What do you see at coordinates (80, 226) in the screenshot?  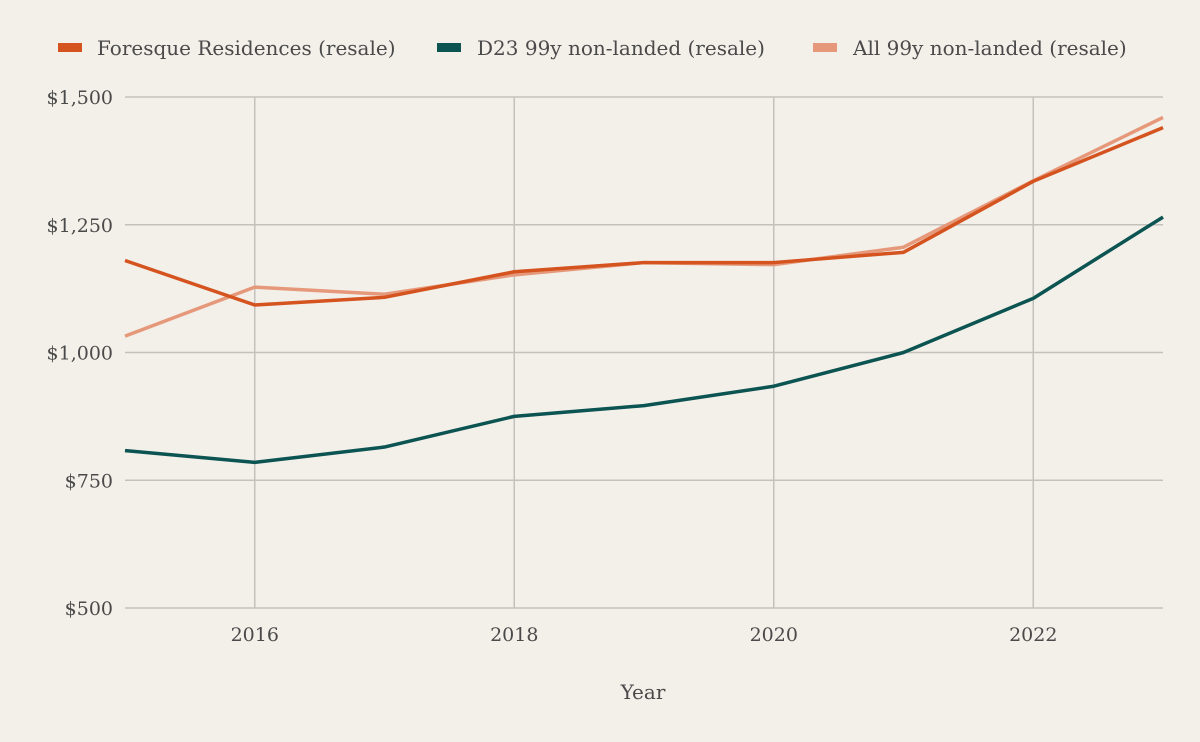 I see `y-tick-label: $1,250` at bounding box center [80, 226].